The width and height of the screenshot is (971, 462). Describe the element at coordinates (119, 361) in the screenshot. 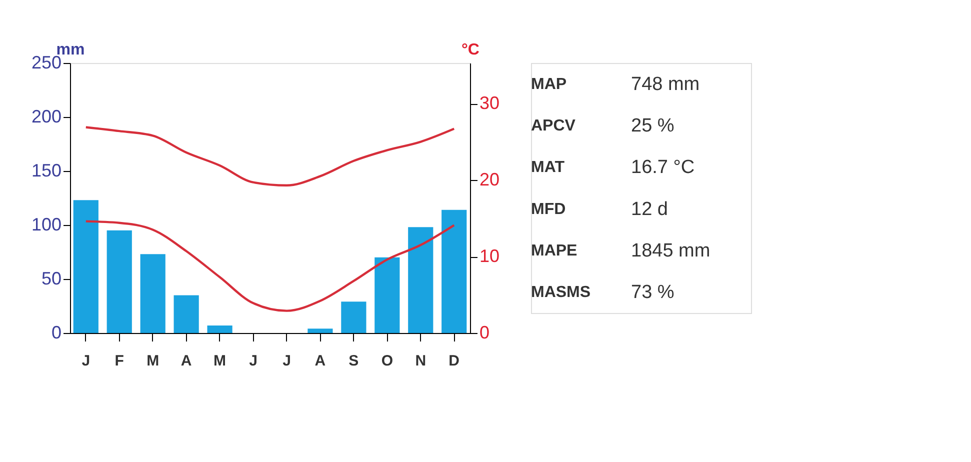

I see `x-tick-label: F` at that location.